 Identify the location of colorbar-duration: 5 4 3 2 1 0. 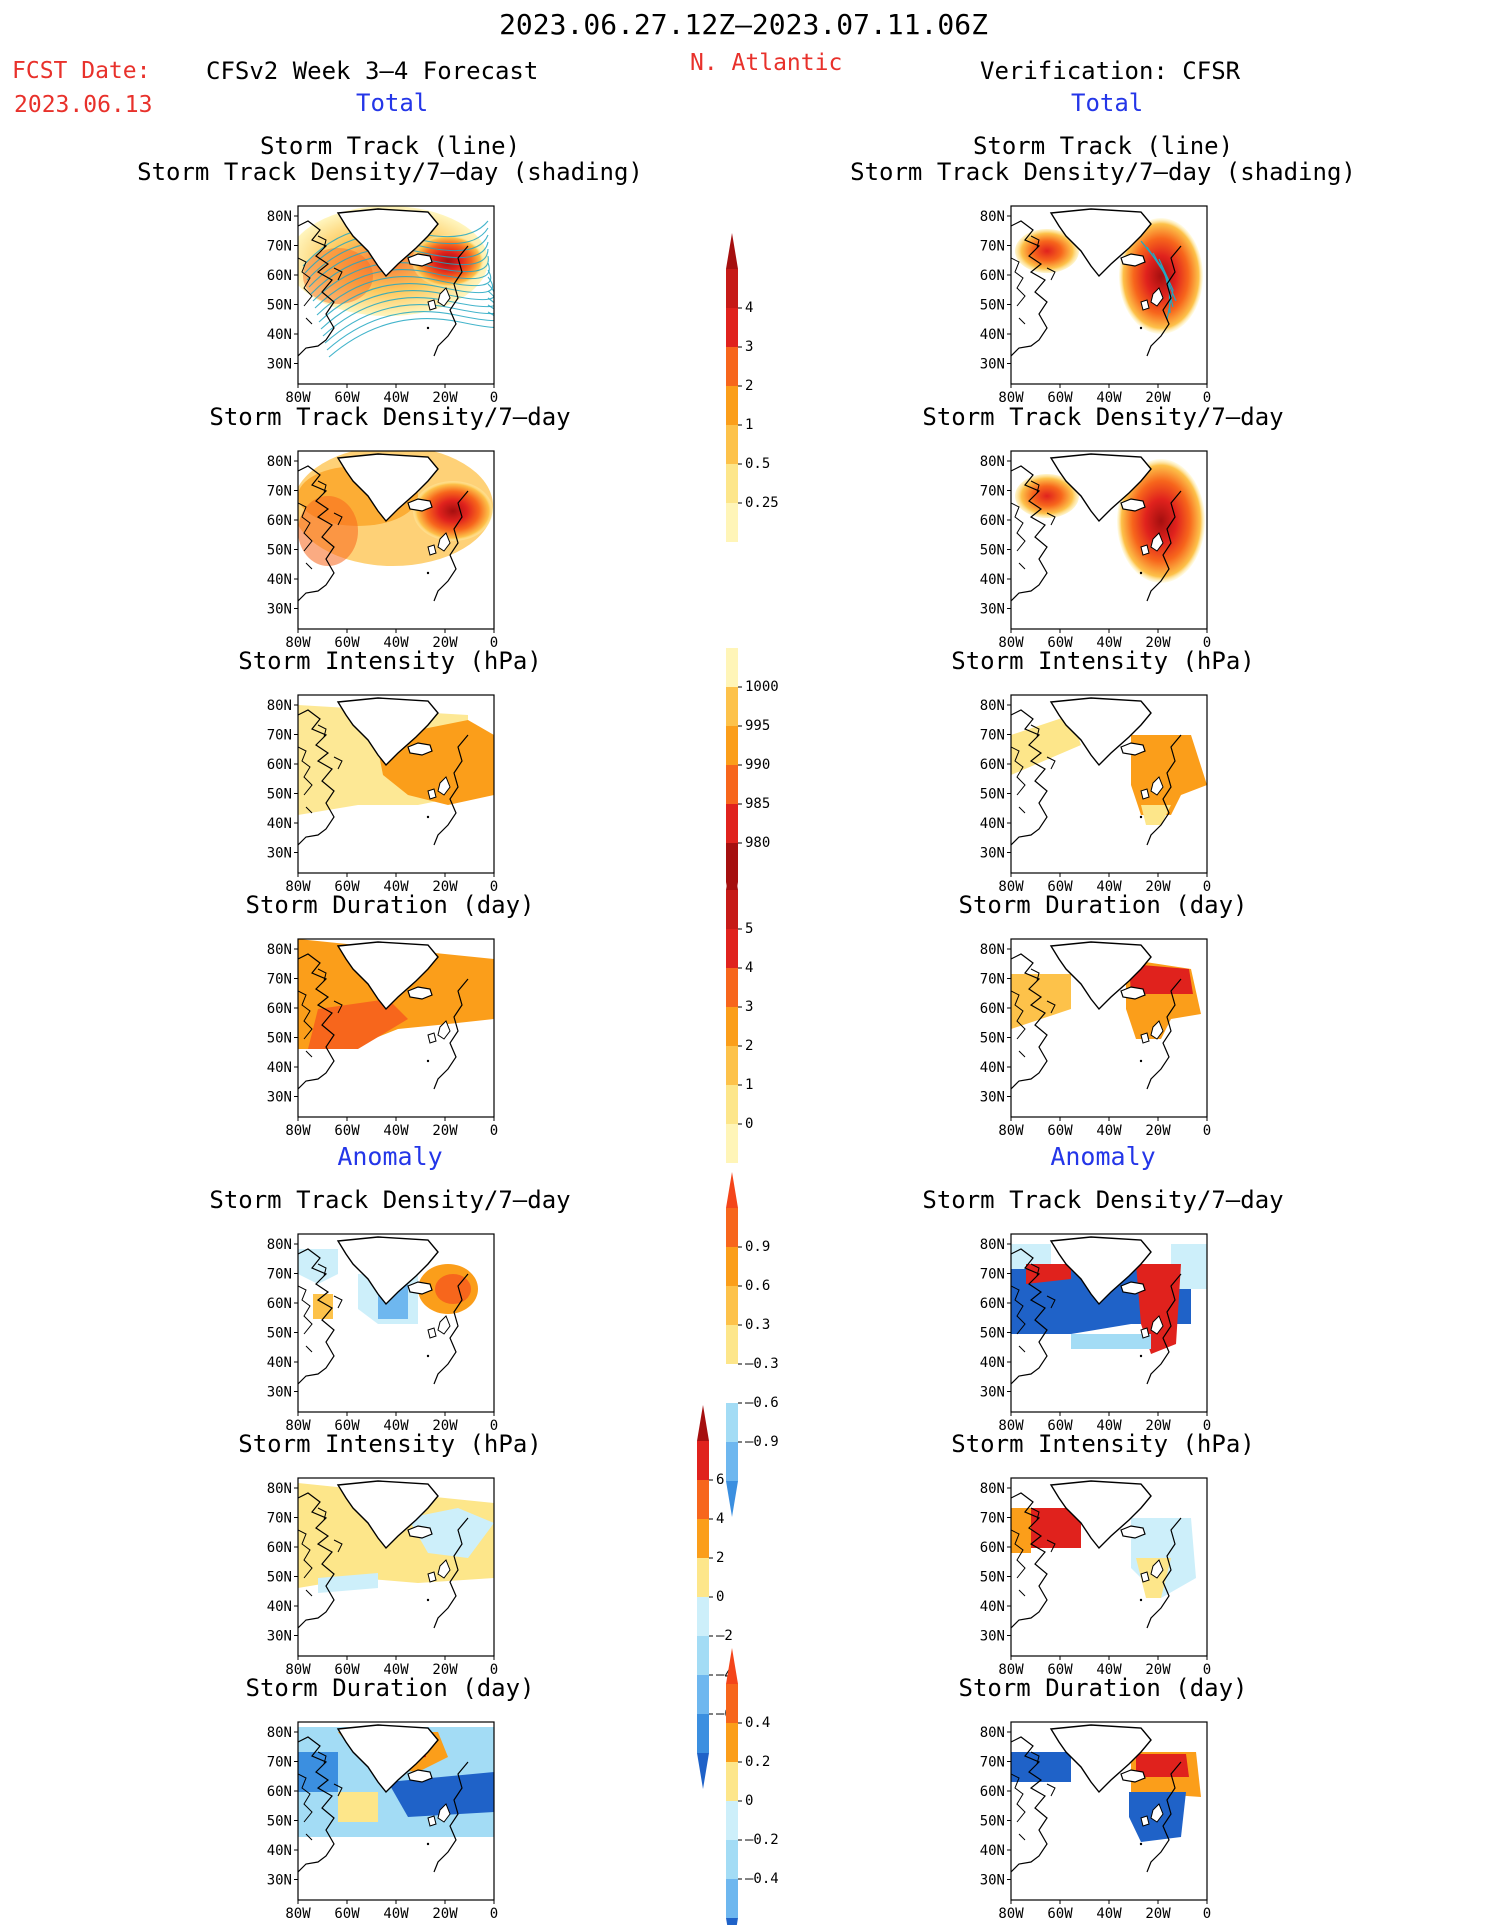
(739, 1008).